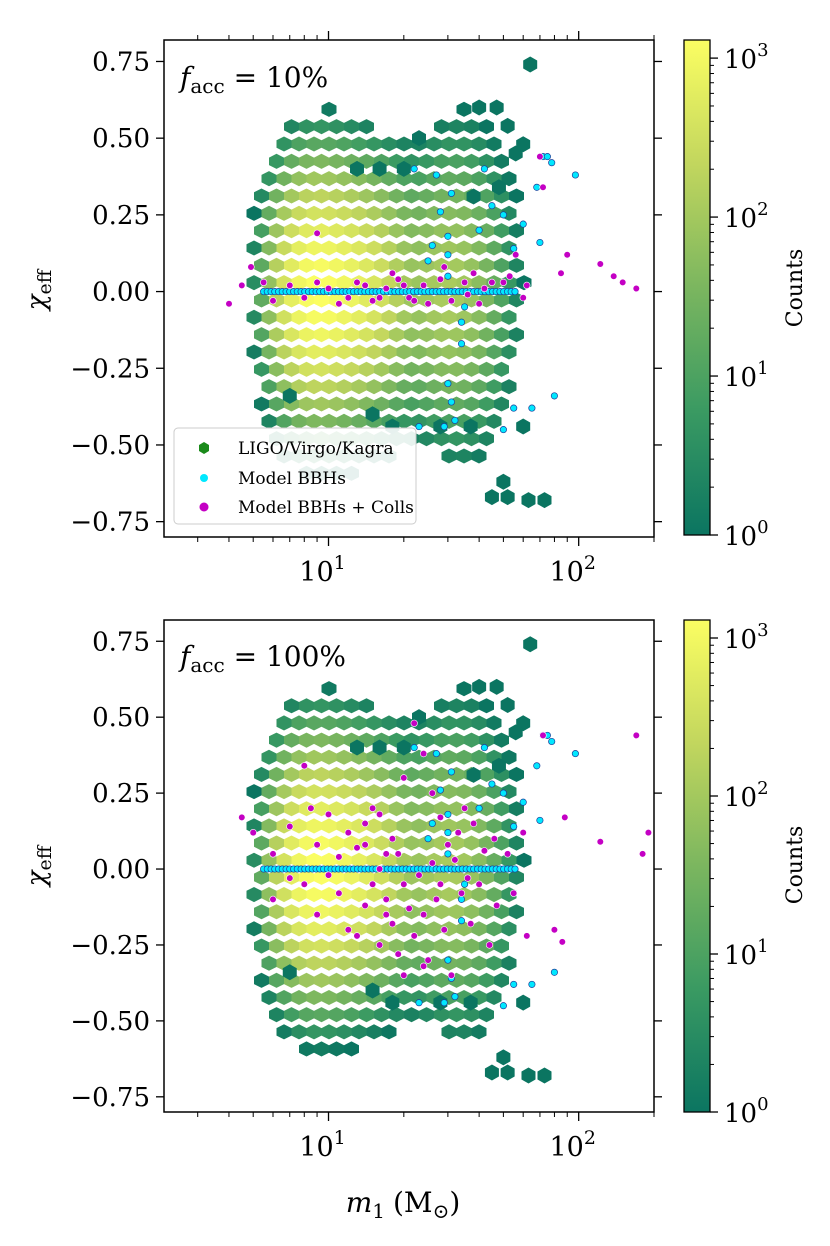  Describe the element at coordinates (292, 479) in the screenshot. I see `legend-item-model-bbhs: Model BBHs` at that location.